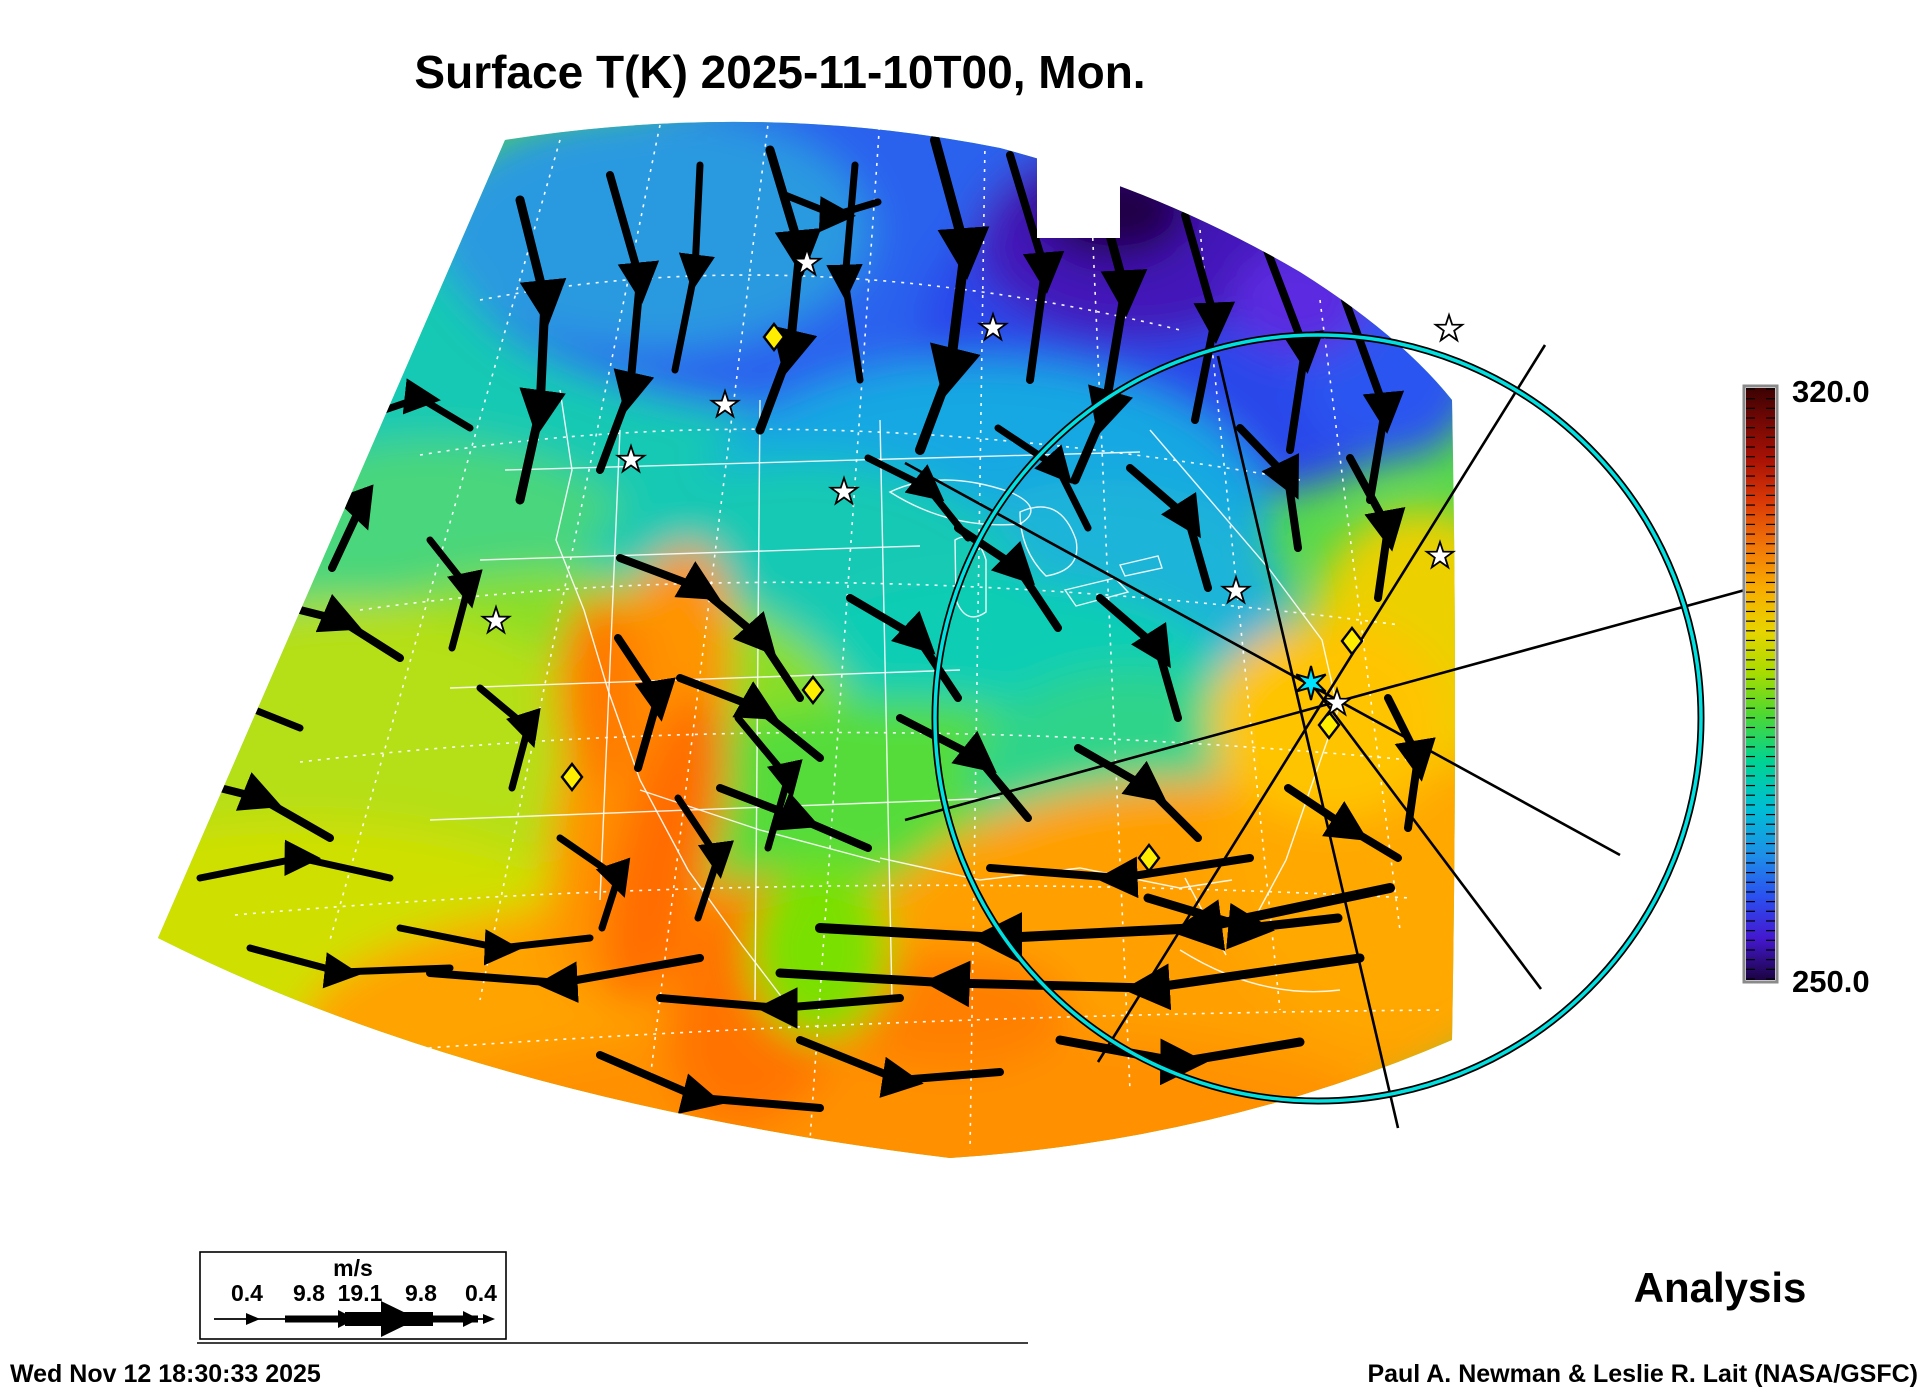  Describe the element at coordinates (165, 1374) in the screenshot. I see `timestamp-label: Wed Nov 12 18:30:33 2025` at that location.